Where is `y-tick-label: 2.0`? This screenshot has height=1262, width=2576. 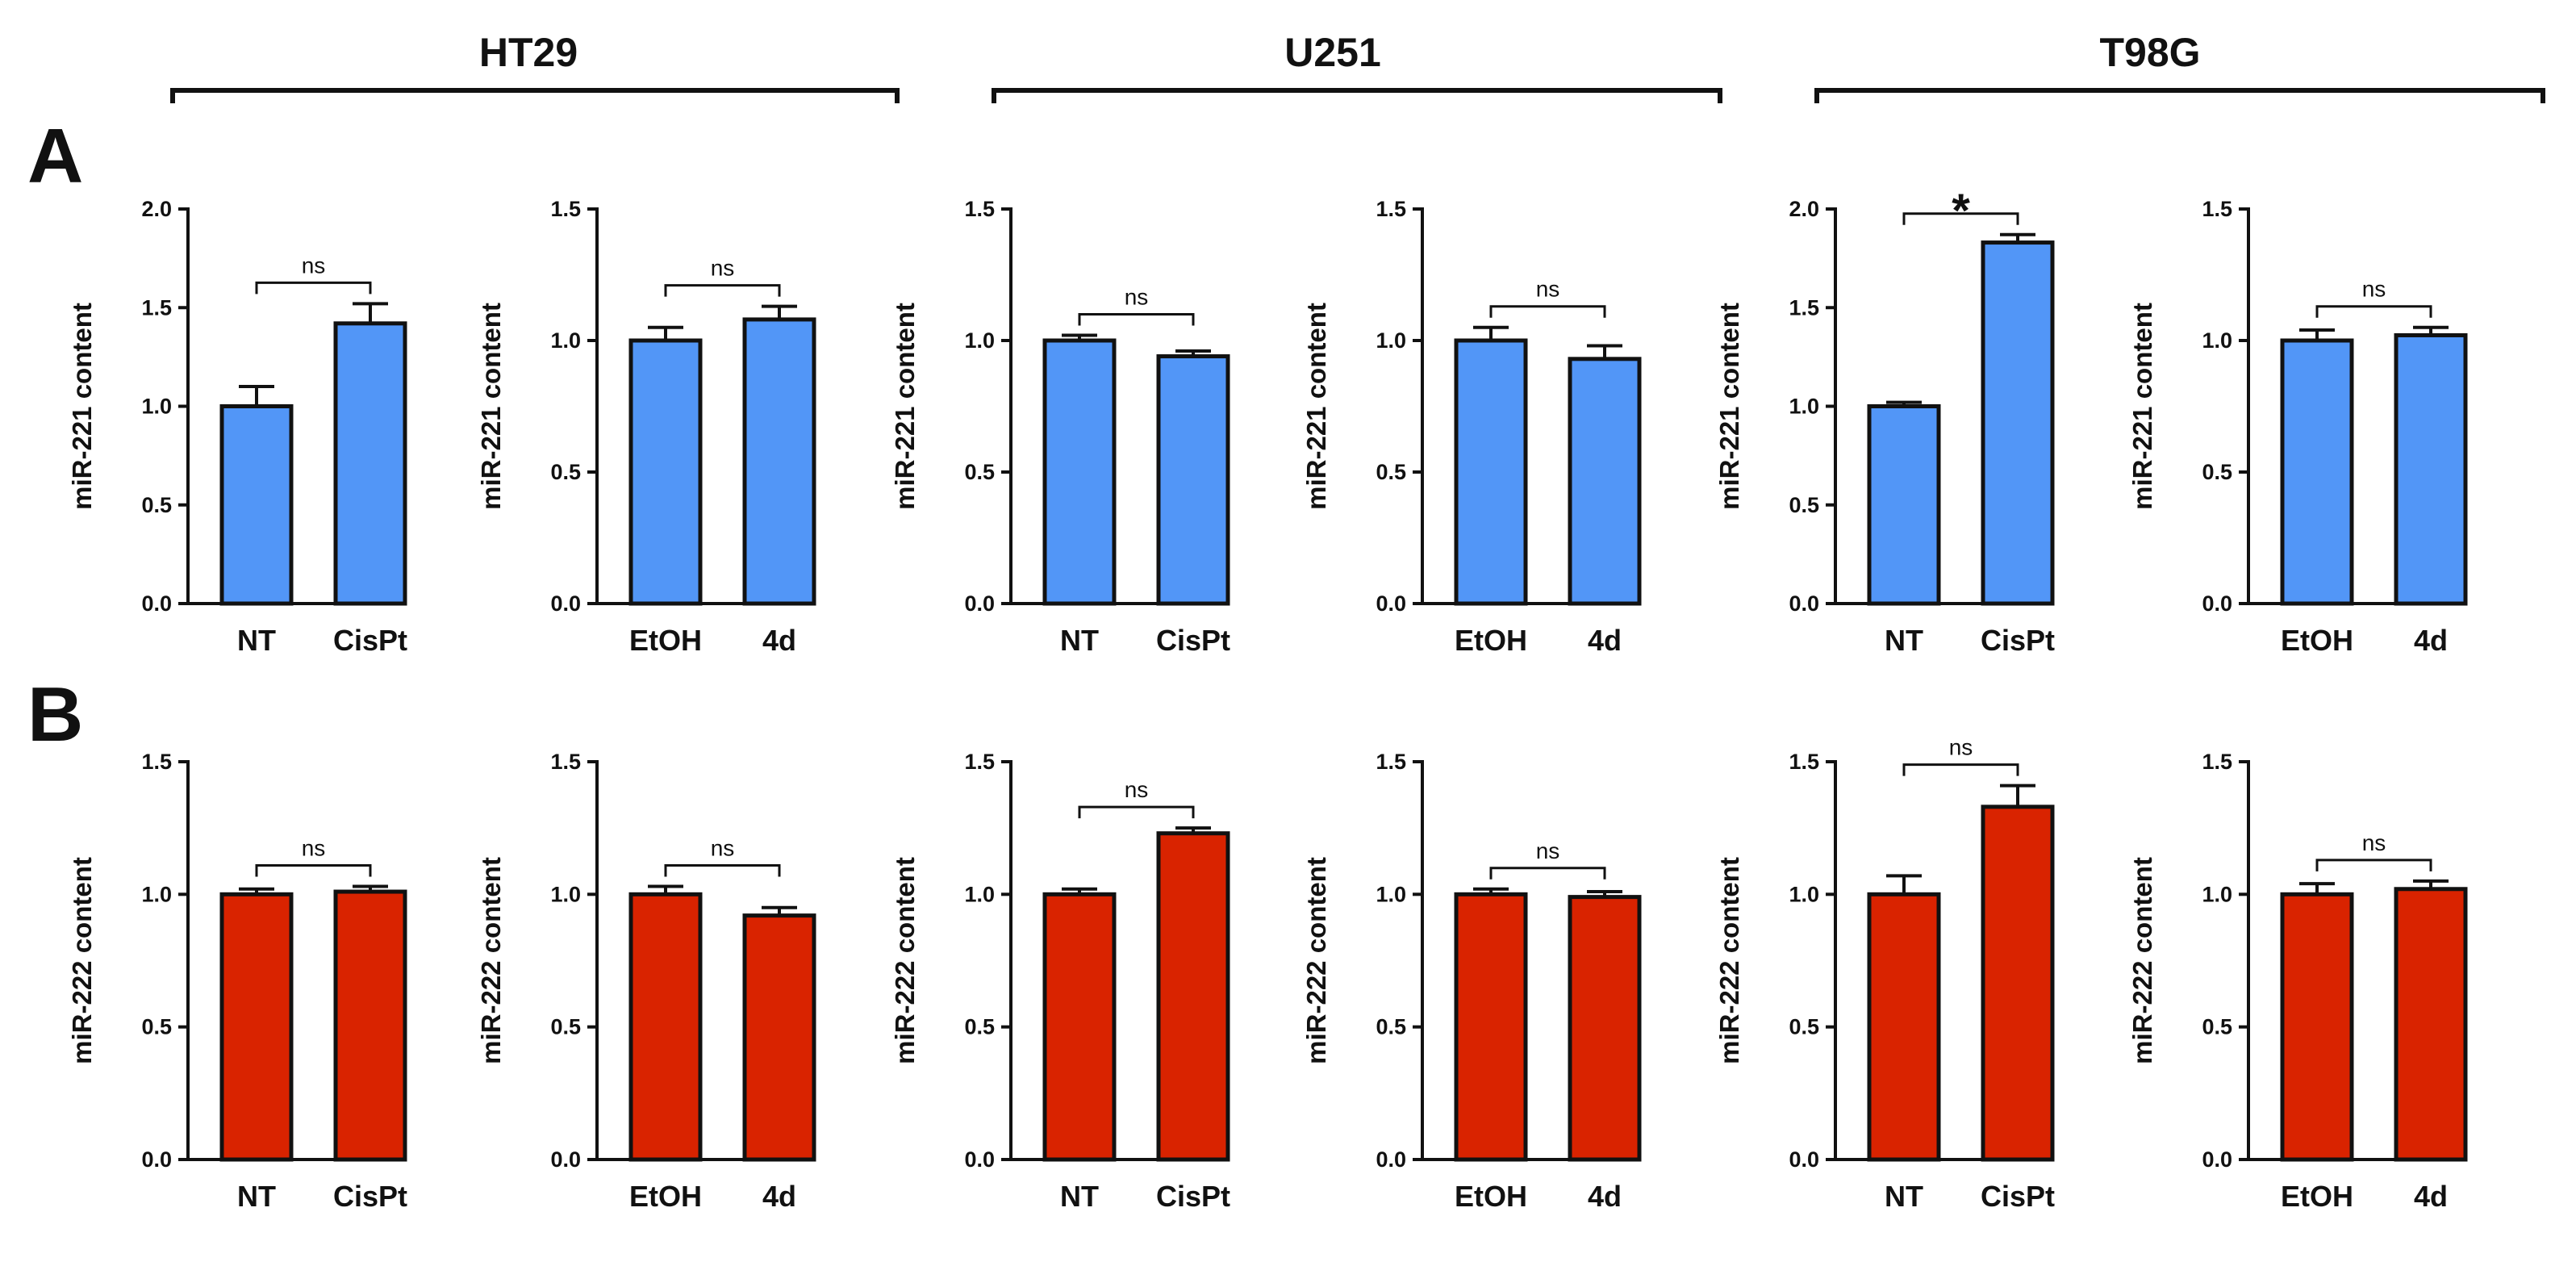
y-tick-label: 2.0 is located at coordinates (157, 209).